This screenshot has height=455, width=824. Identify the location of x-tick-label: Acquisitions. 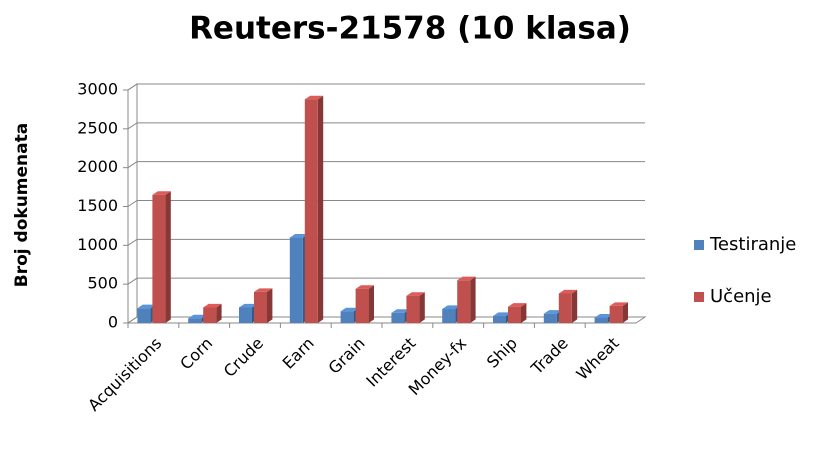
(124, 374).